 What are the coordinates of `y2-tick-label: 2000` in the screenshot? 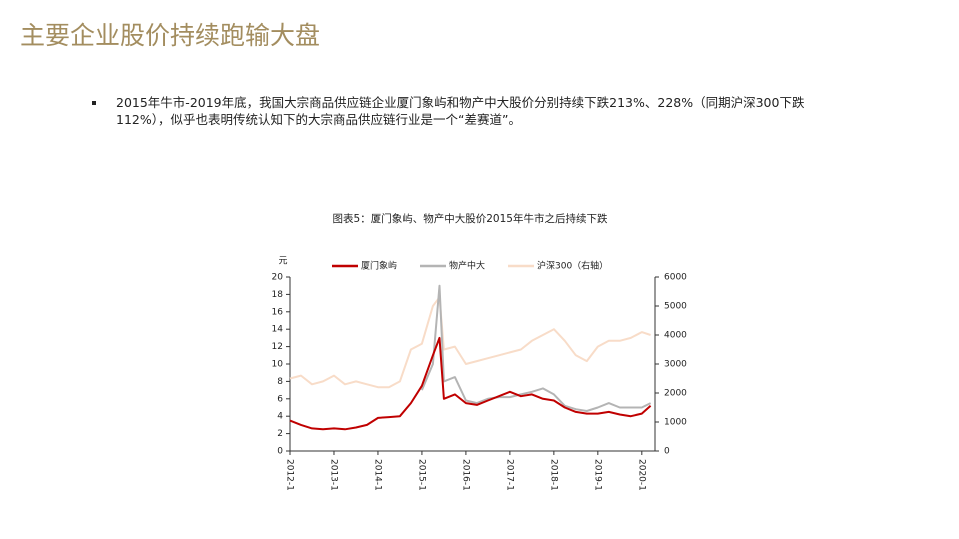 It's located at (675, 394).